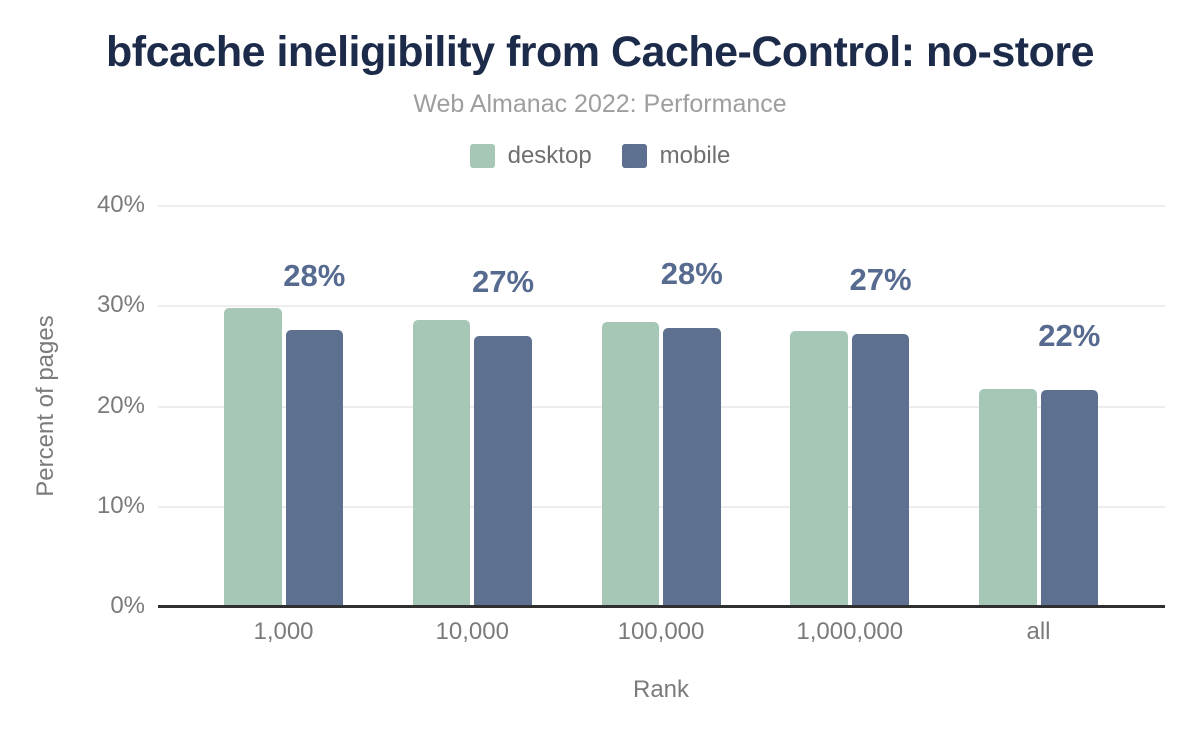 This screenshot has height=742, width=1200. I want to click on bar-desktop-1,000,000, so click(819, 469).